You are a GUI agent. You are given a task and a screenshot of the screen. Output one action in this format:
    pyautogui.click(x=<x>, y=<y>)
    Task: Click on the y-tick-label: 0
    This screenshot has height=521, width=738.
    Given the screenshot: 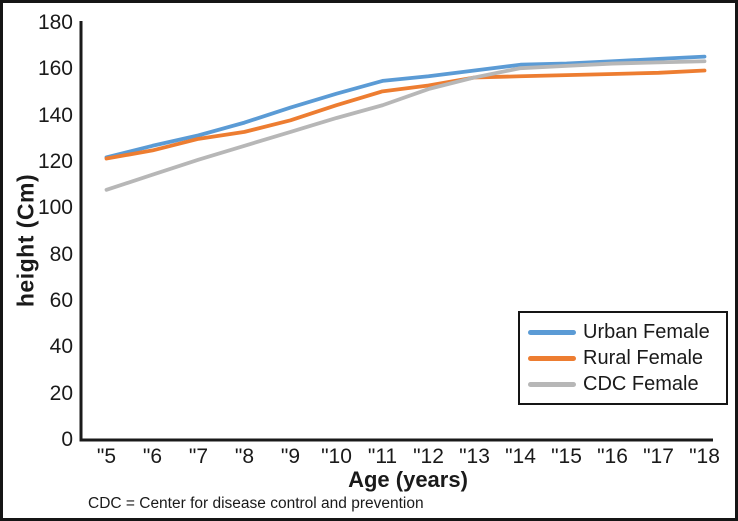 What is the action you would take?
    pyautogui.click(x=67, y=439)
    